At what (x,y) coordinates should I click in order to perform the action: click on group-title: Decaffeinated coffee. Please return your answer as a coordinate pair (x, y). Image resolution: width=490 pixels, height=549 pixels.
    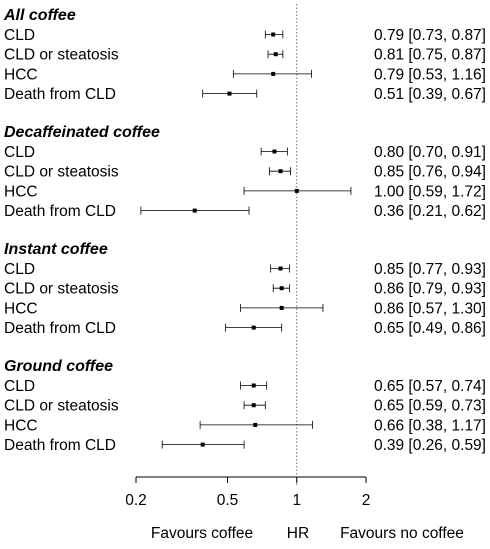
    Looking at the image, I should click on (82, 132).